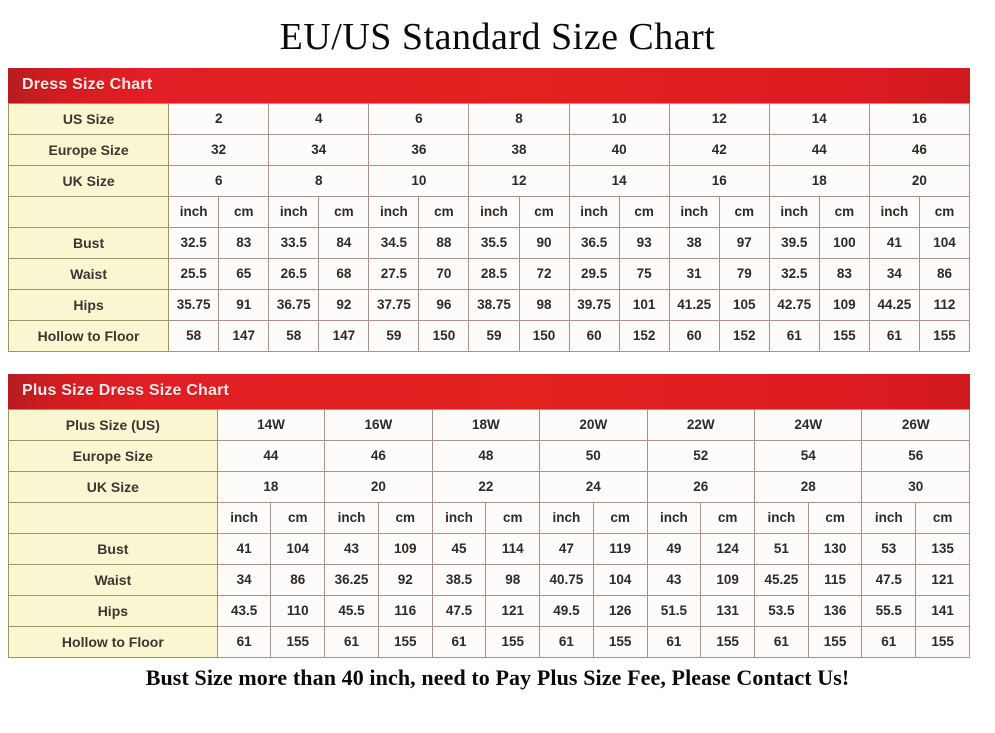  What do you see at coordinates (419, 118) in the screenshot?
I see `standard-size-cell: 6` at bounding box center [419, 118].